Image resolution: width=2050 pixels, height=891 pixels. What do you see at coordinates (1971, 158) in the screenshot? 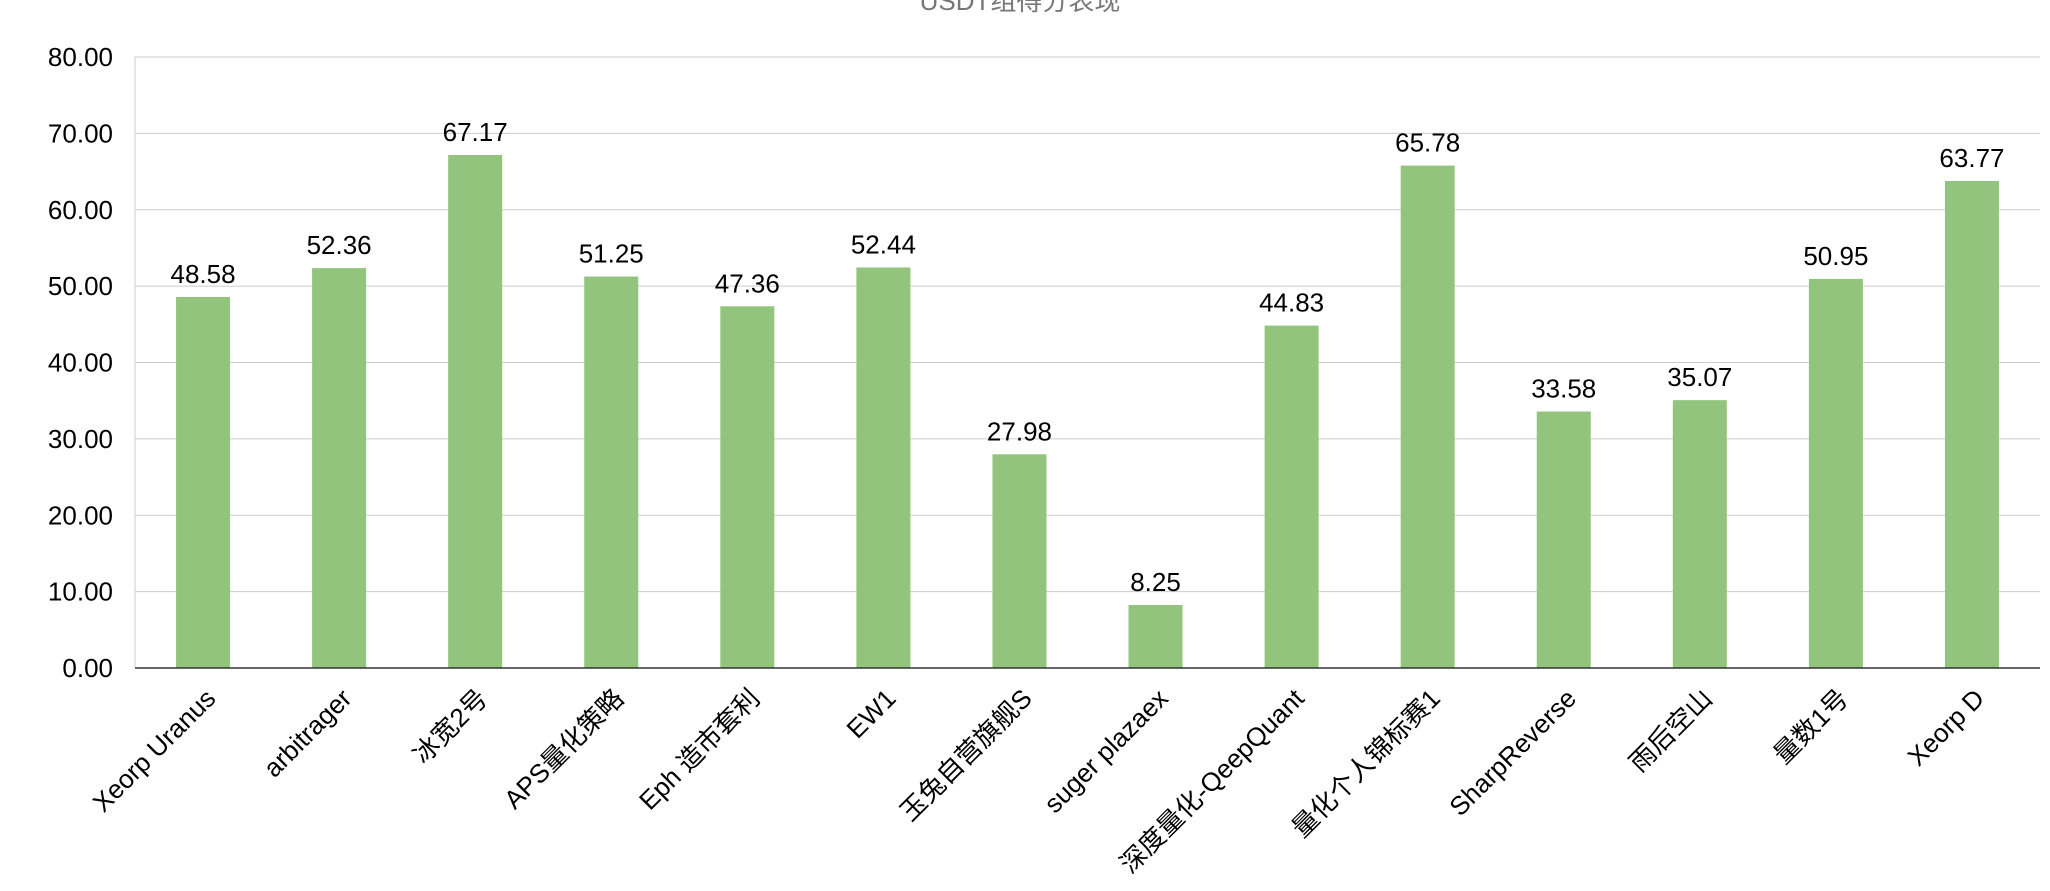
I see `data-label: 63.77` at bounding box center [1971, 158].